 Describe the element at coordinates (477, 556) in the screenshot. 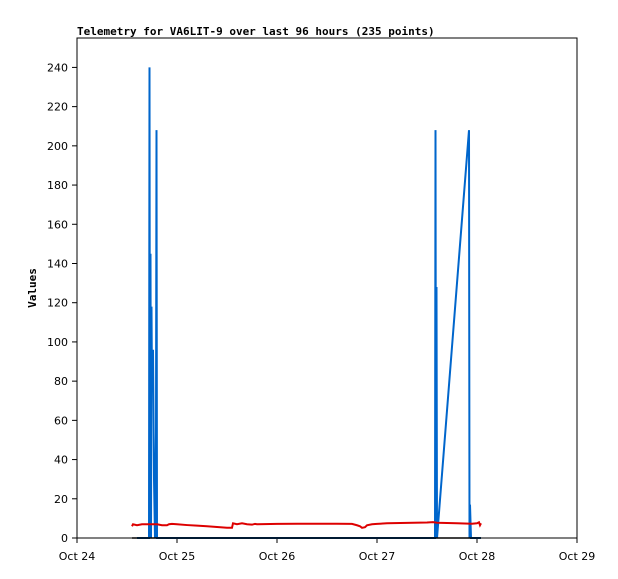

I see `x-tick-label: Oct 28` at that location.